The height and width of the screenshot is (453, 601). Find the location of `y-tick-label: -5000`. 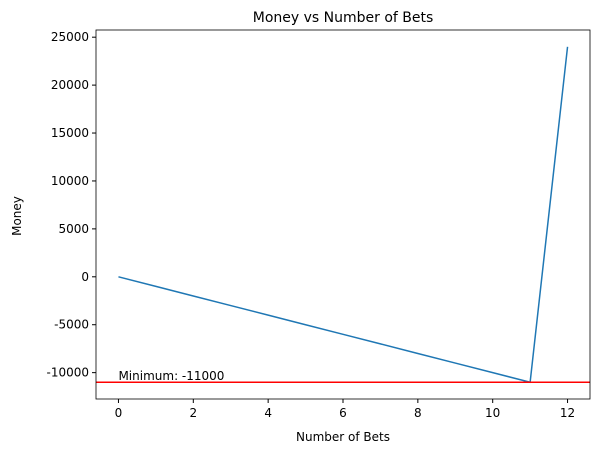

y-tick-label: -5000 is located at coordinates (71, 325).